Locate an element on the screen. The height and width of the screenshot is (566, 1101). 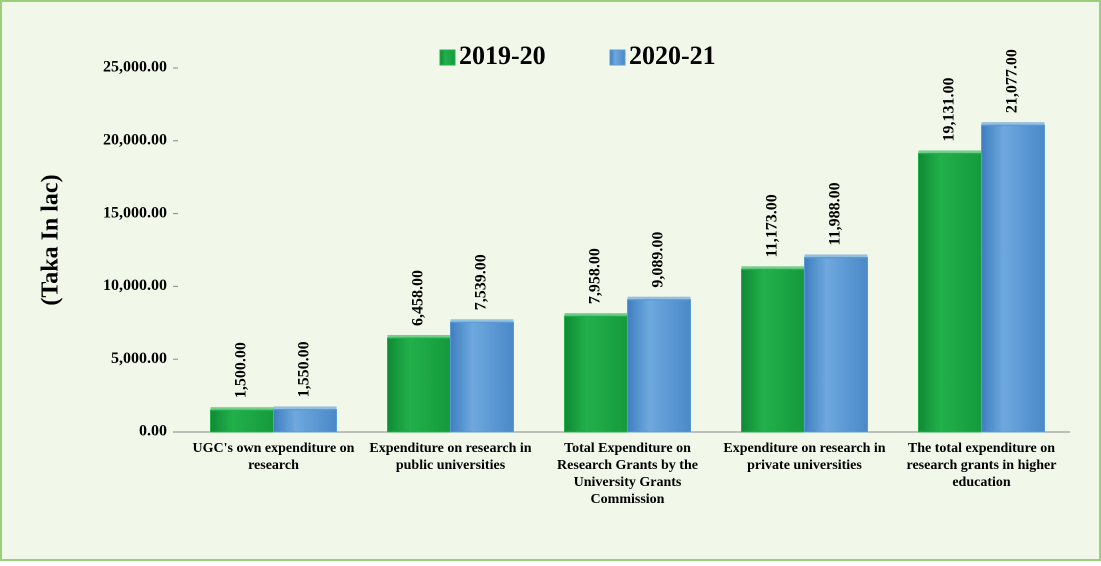
y-tick-label: 20,000.00 is located at coordinates (135, 139).